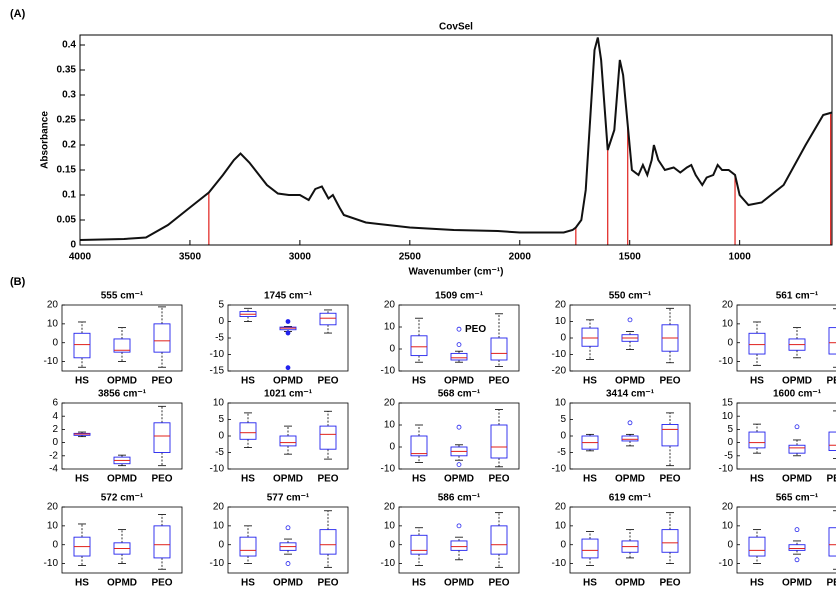 The height and width of the screenshot is (595, 836). Describe the element at coordinates (122, 394) in the screenshot. I see `box-title: 3856 cm⁻¹` at that location.